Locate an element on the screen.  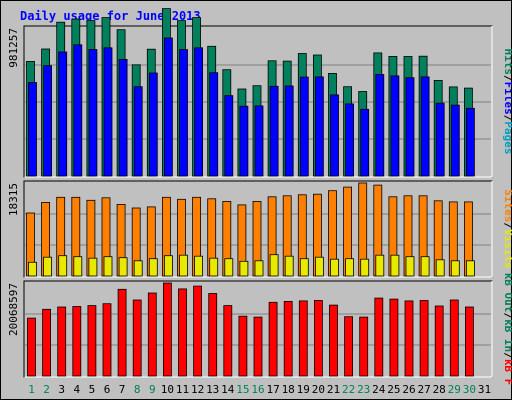
legend-item: Hits is located at coordinates (507, 62).